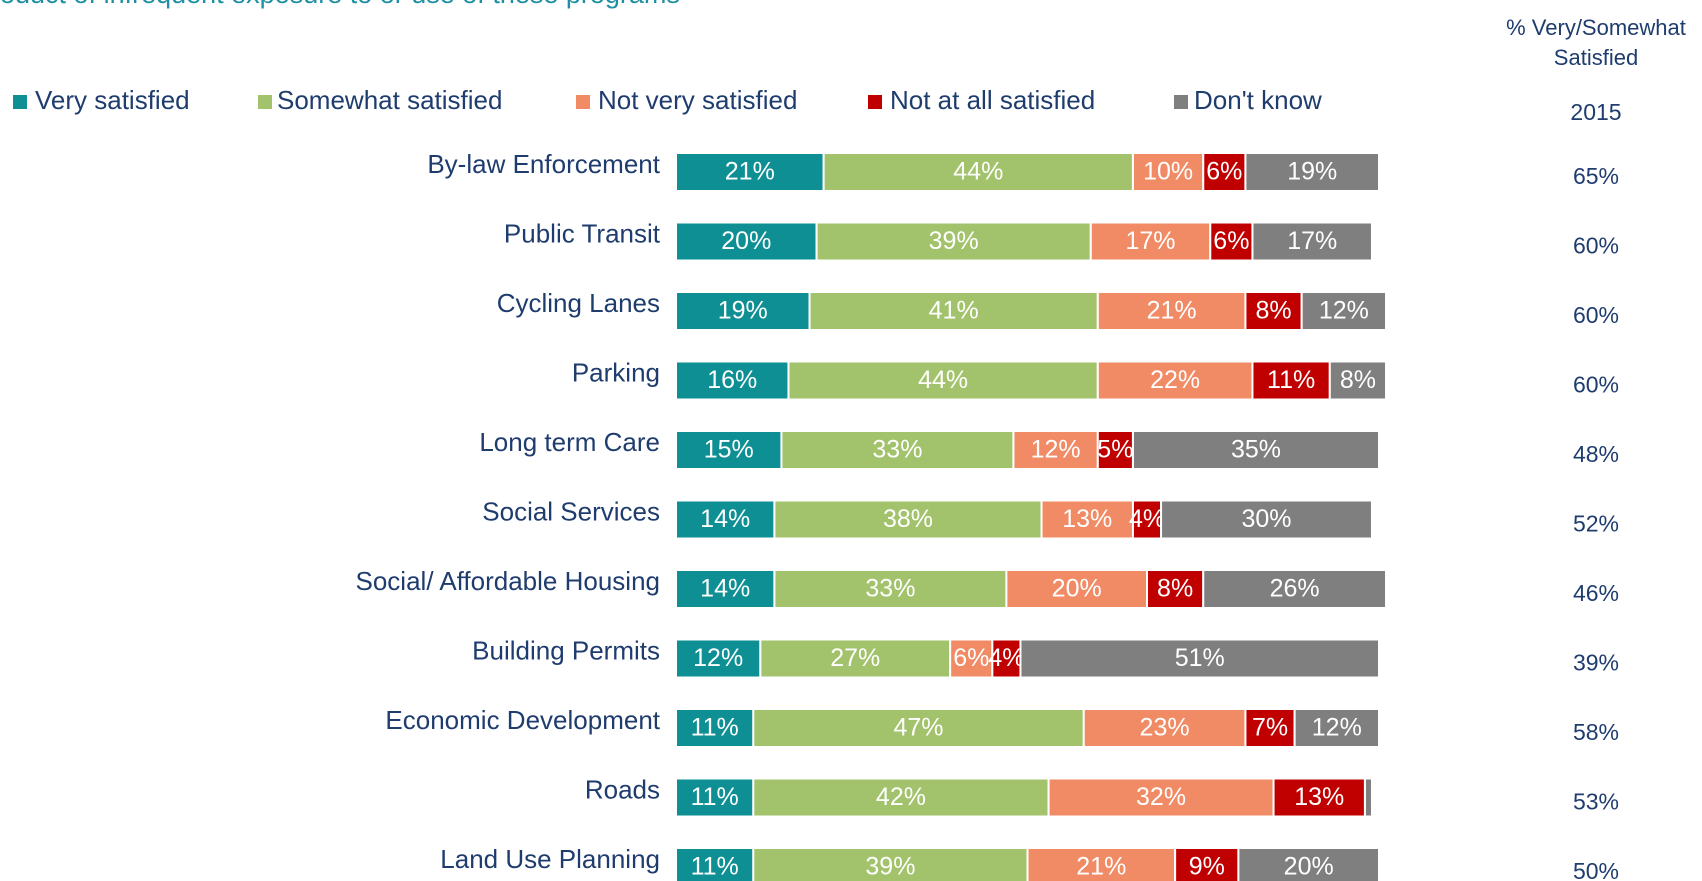 This screenshot has width=1702, height=881. Describe the element at coordinates (1596, 593) in the screenshot. I see `summary-value: 46%` at that location.